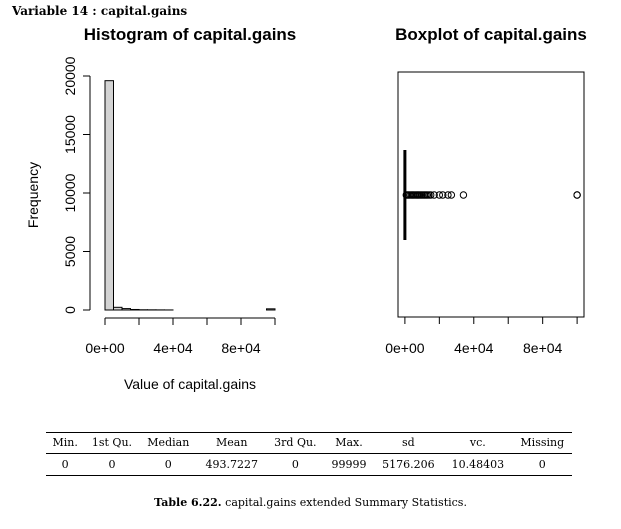 This screenshot has width=621, height=529. I want to click on caption-label: Table 6.22., so click(188, 502).